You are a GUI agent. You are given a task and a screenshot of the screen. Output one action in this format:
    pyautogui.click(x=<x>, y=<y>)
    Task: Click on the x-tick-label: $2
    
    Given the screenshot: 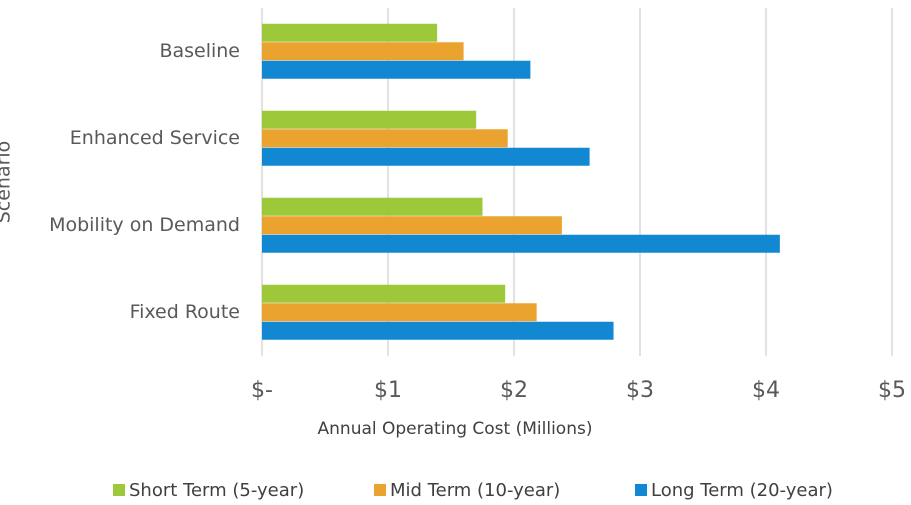 What is the action you would take?
    pyautogui.click(x=514, y=390)
    